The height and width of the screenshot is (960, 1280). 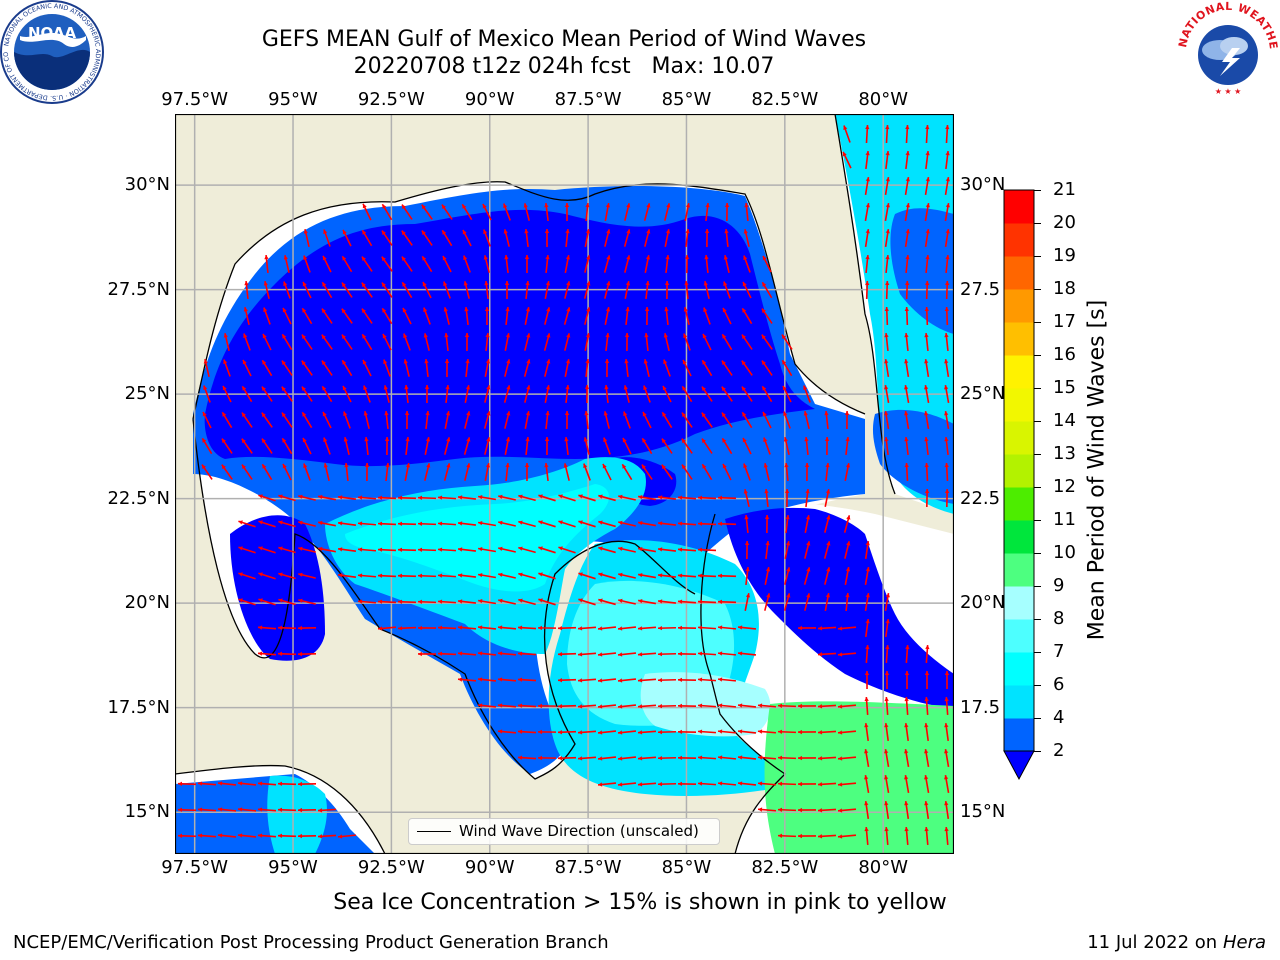 I want to click on lon-tick-label: 90°W, so click(x=489, y=99).